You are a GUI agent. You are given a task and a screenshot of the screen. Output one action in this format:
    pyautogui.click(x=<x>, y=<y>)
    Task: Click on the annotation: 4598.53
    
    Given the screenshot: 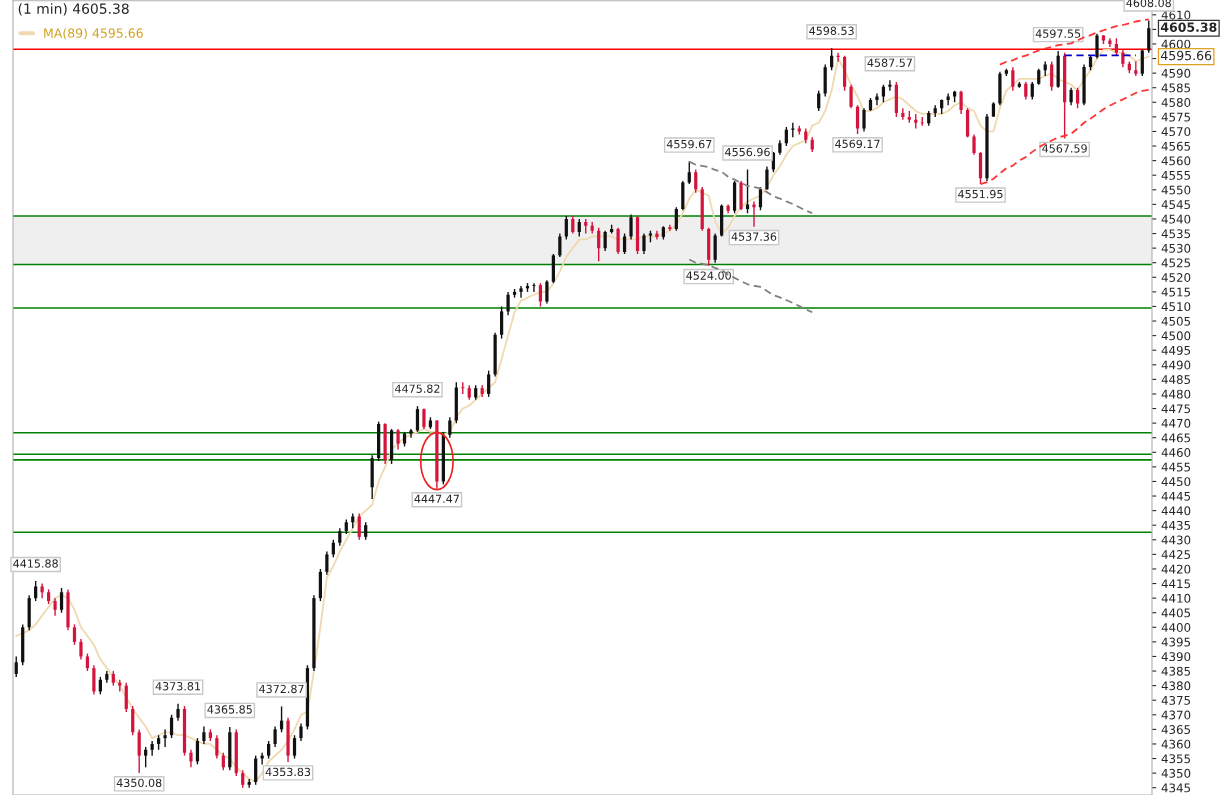 What is the action you would take?
    pyautogui.click(x=831, y=30)
    